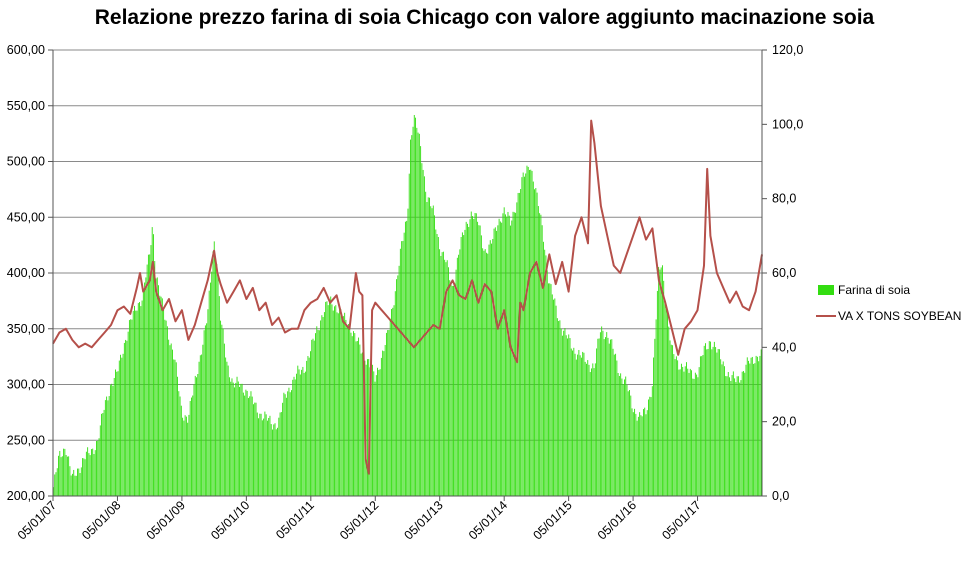  Describe the element at coordinates (787, 124) in the screenshot. I see `y-right-tick-label: 100,0` at that location.